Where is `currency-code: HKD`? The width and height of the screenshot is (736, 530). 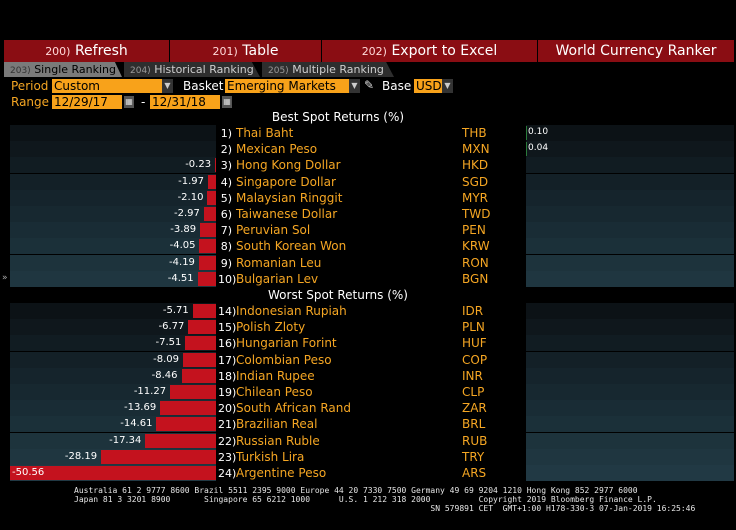
currency-code: HKD is located at coordinates (475, 165).